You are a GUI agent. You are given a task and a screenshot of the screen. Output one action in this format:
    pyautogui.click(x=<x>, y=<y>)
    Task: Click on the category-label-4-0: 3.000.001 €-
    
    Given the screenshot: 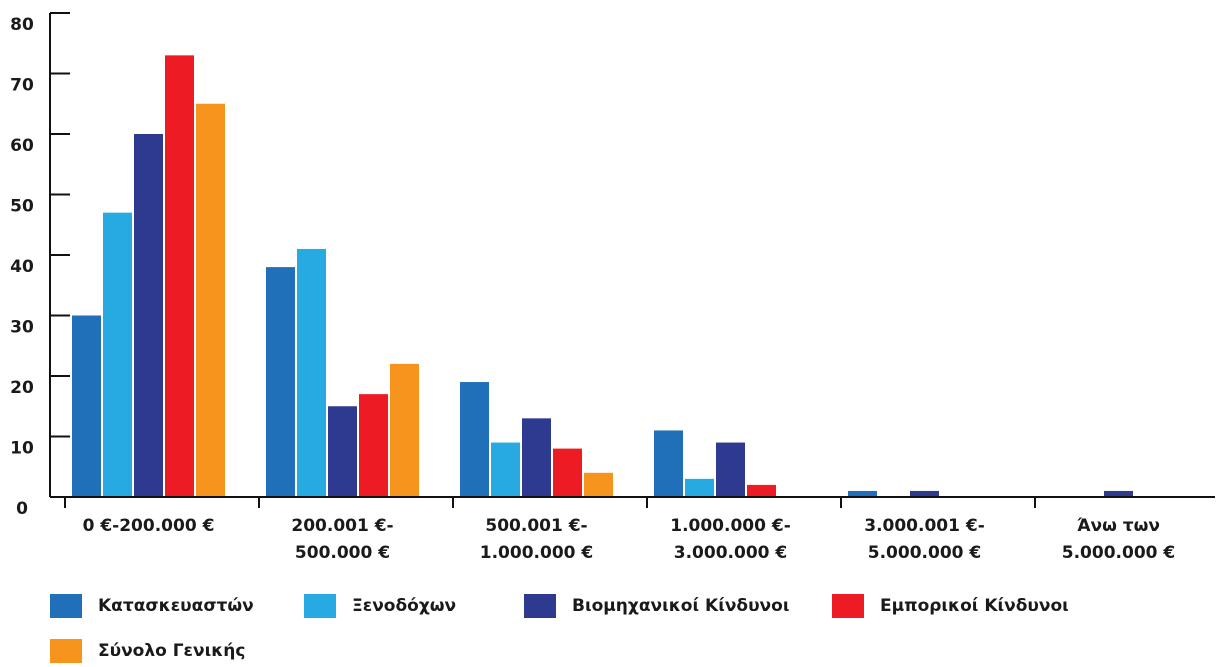 What is the action you would take?
    pyautogui.click(x=924, y=526)
    